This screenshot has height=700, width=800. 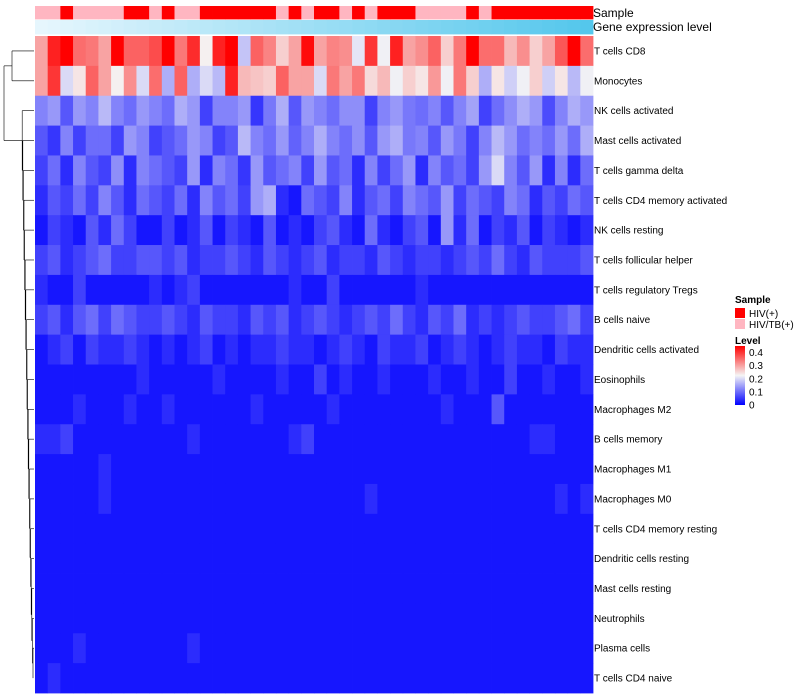 What do you see at coordinates (639, 171) in the screenshot?
I see `row-label: T cells gamma delta` at bounding box center [639, 171].